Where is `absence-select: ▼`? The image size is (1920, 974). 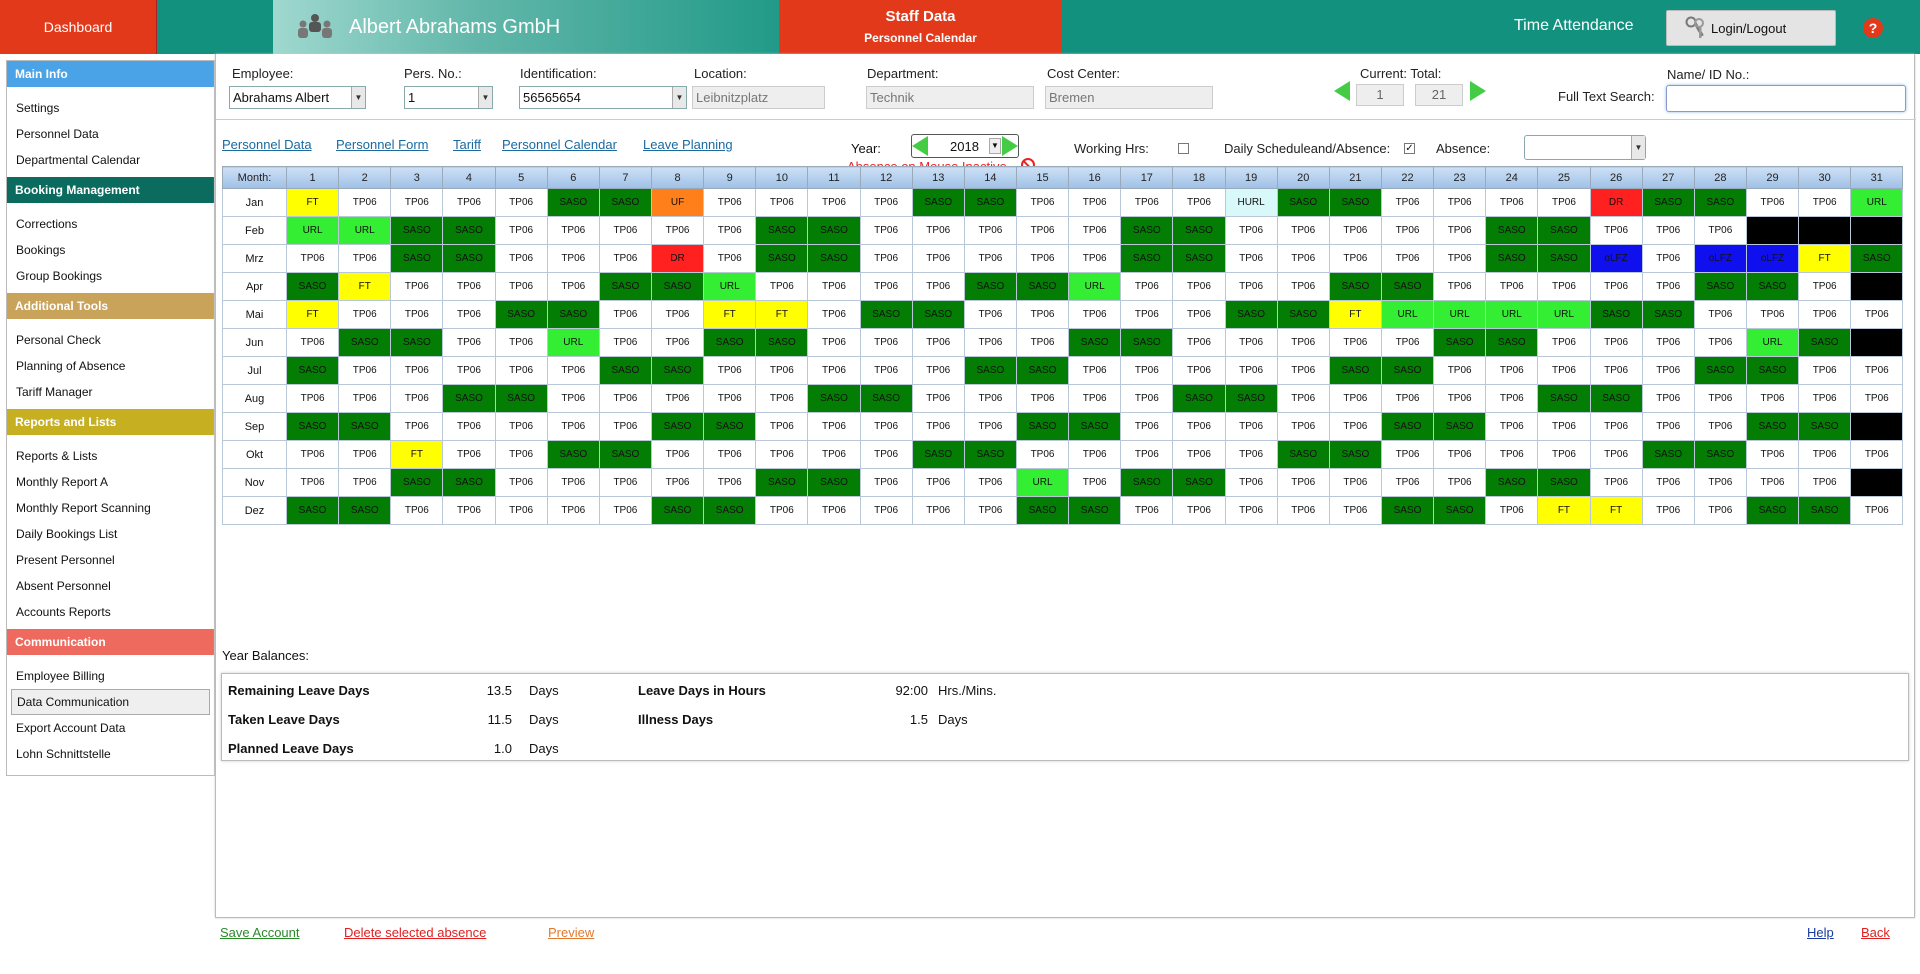
absence-select: ▼ is located at coordinates (1585, 147).